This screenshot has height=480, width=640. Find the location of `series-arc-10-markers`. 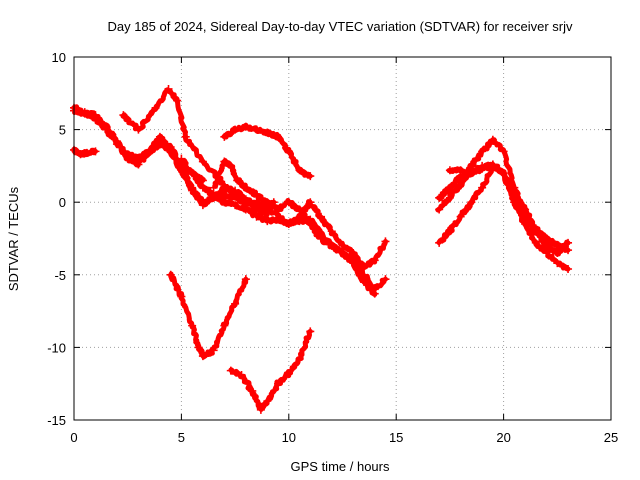

series-arc-10-markers is located at coordinates (270, 370).